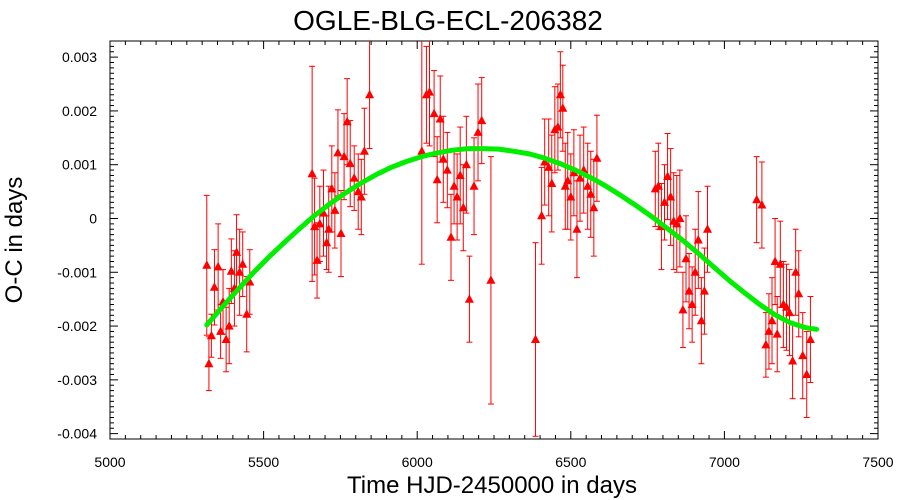 This screenshot has height=500, width=900. I want to click on y-tick-label: 0, so click(93, 218).